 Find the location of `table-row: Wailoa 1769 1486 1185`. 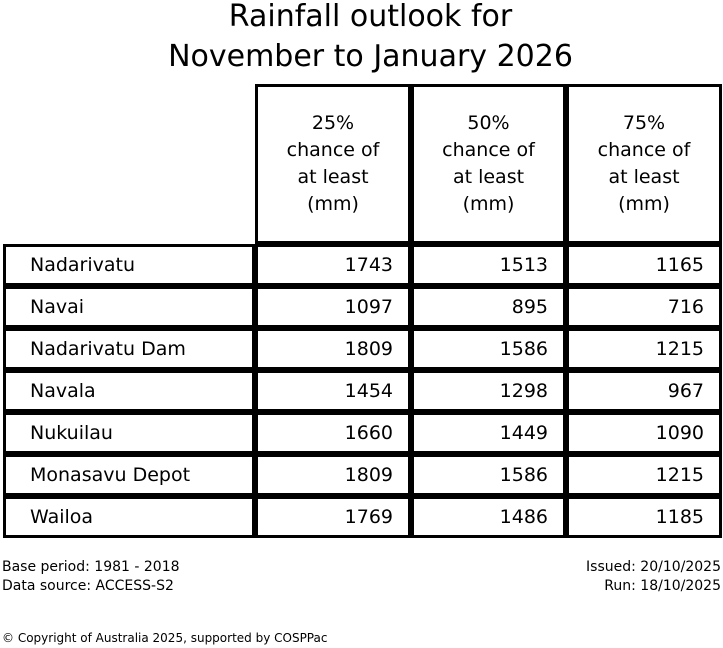

table-row: Wailoa 1769 1486 1185 is located at coordinates (362, 517).